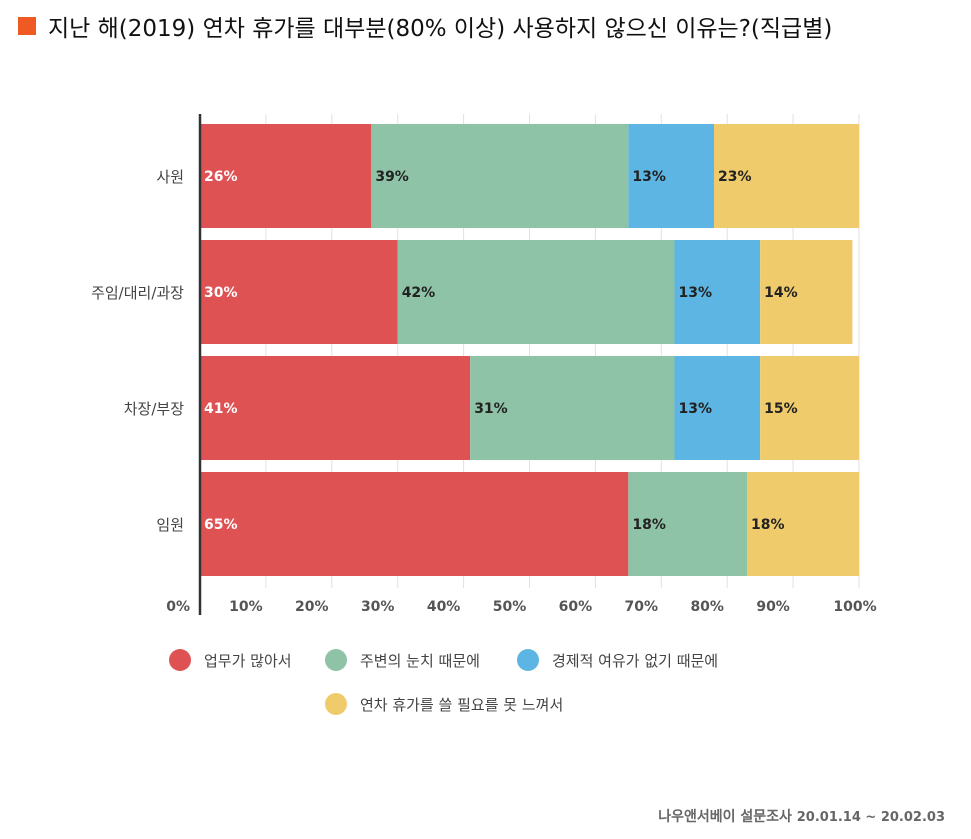 The width and height of the screenshot is (971, 839). What do you see at coordinates (773, 607) in the screenshot?
I see `x-tick-label: 90%` at bounding box center [773, 607].